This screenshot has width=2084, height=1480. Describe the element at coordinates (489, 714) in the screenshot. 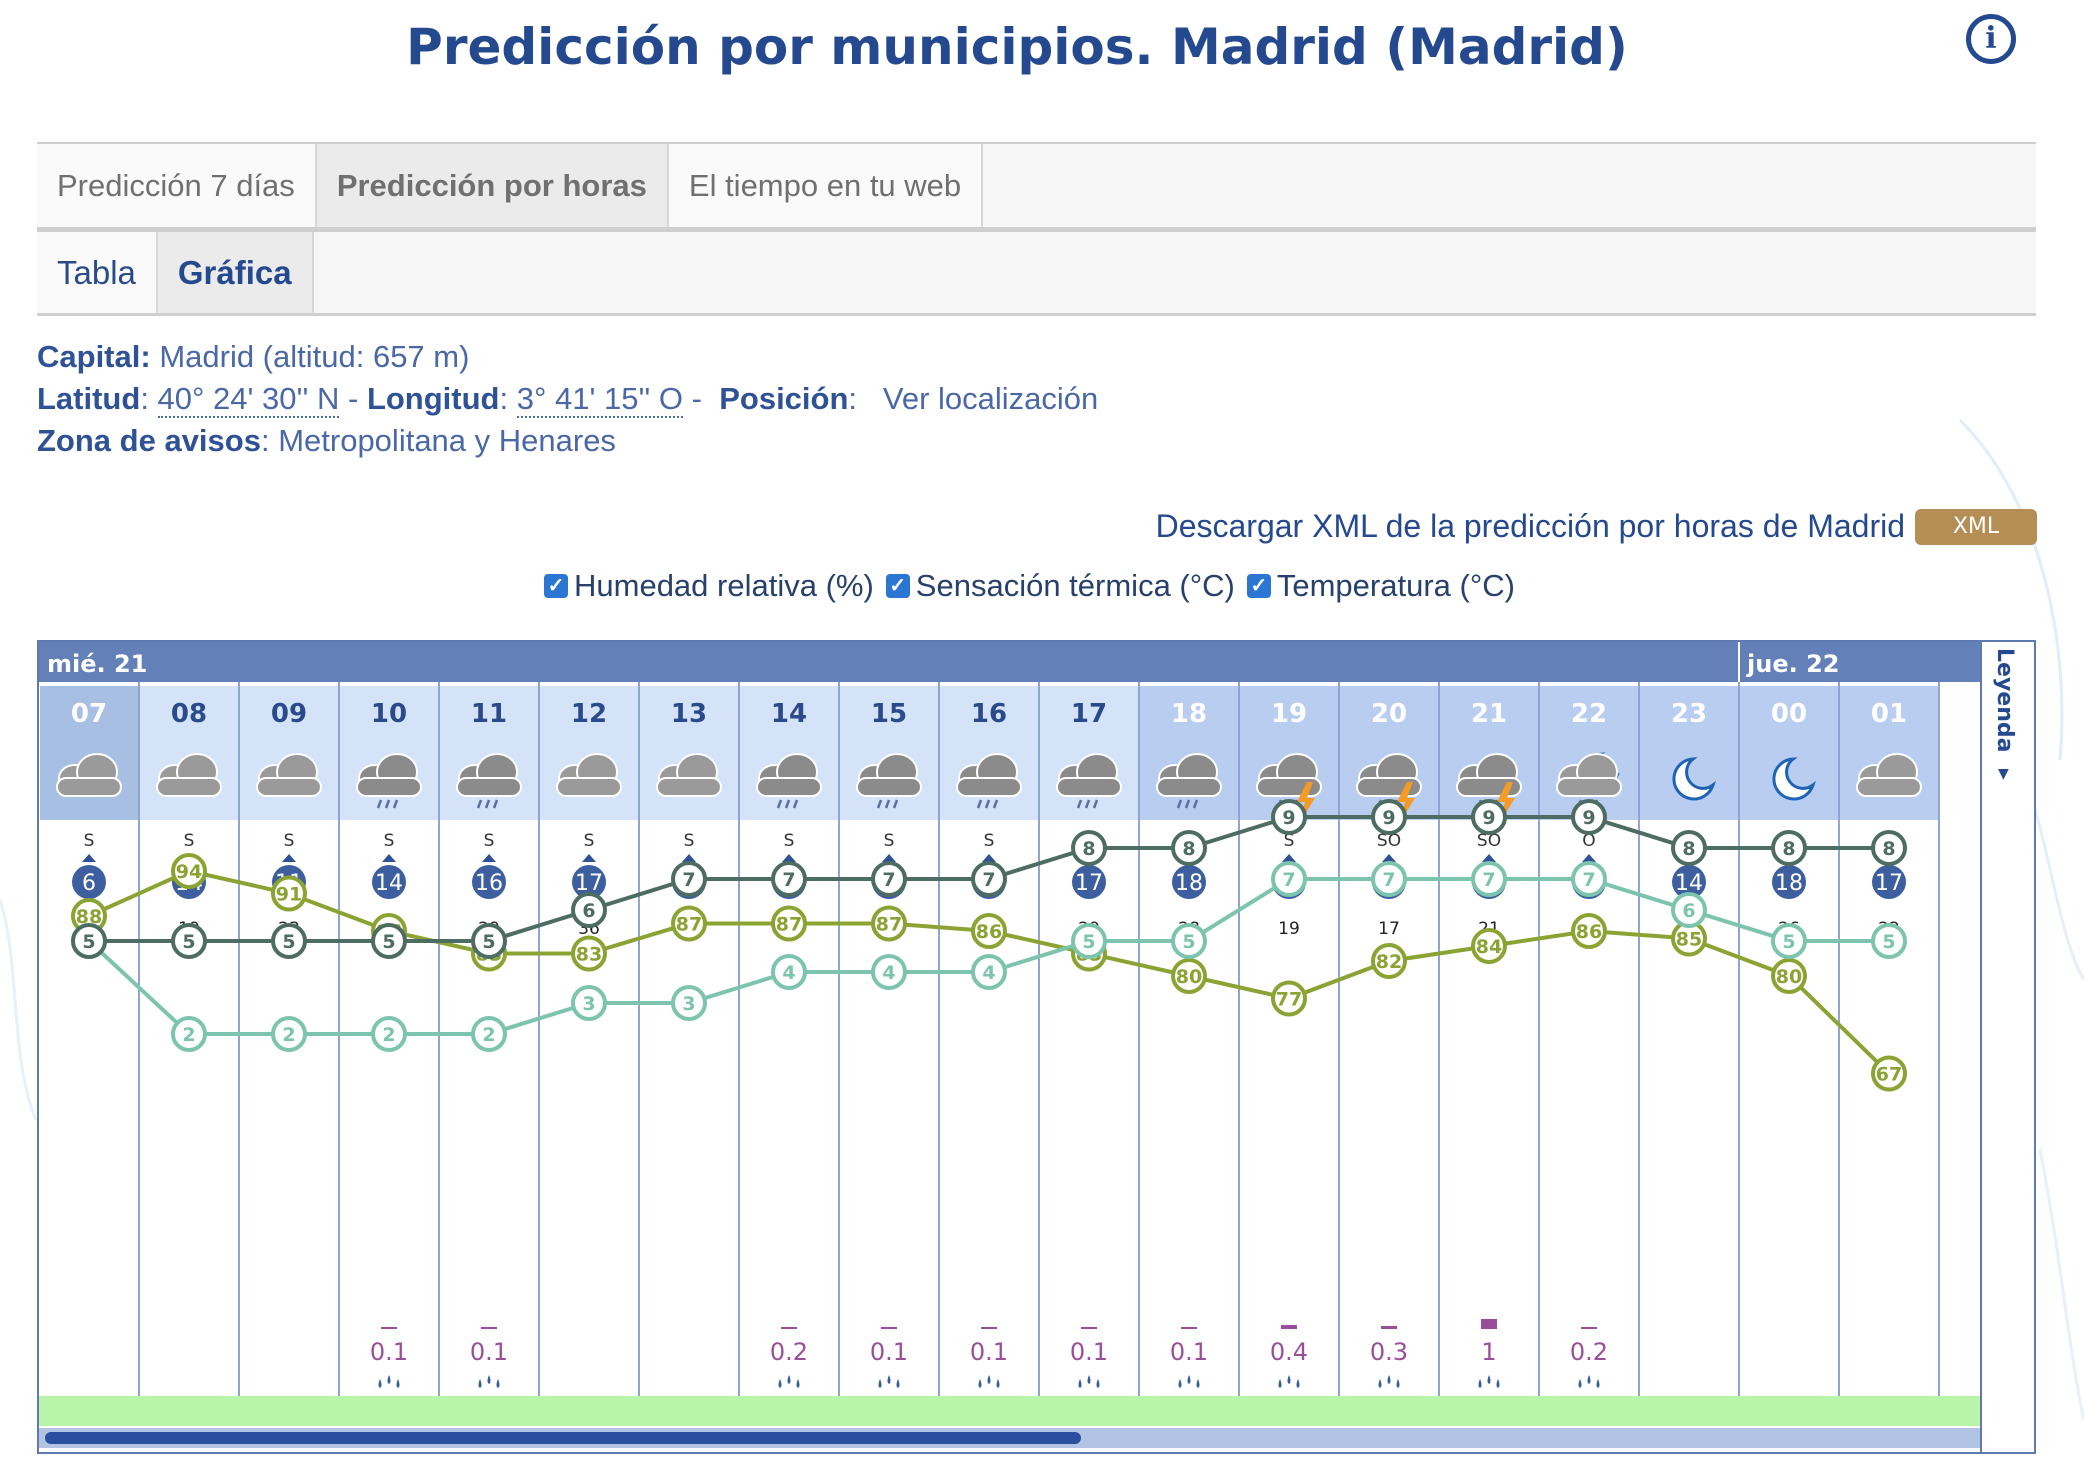

I see `hour-label: 11` at that location.